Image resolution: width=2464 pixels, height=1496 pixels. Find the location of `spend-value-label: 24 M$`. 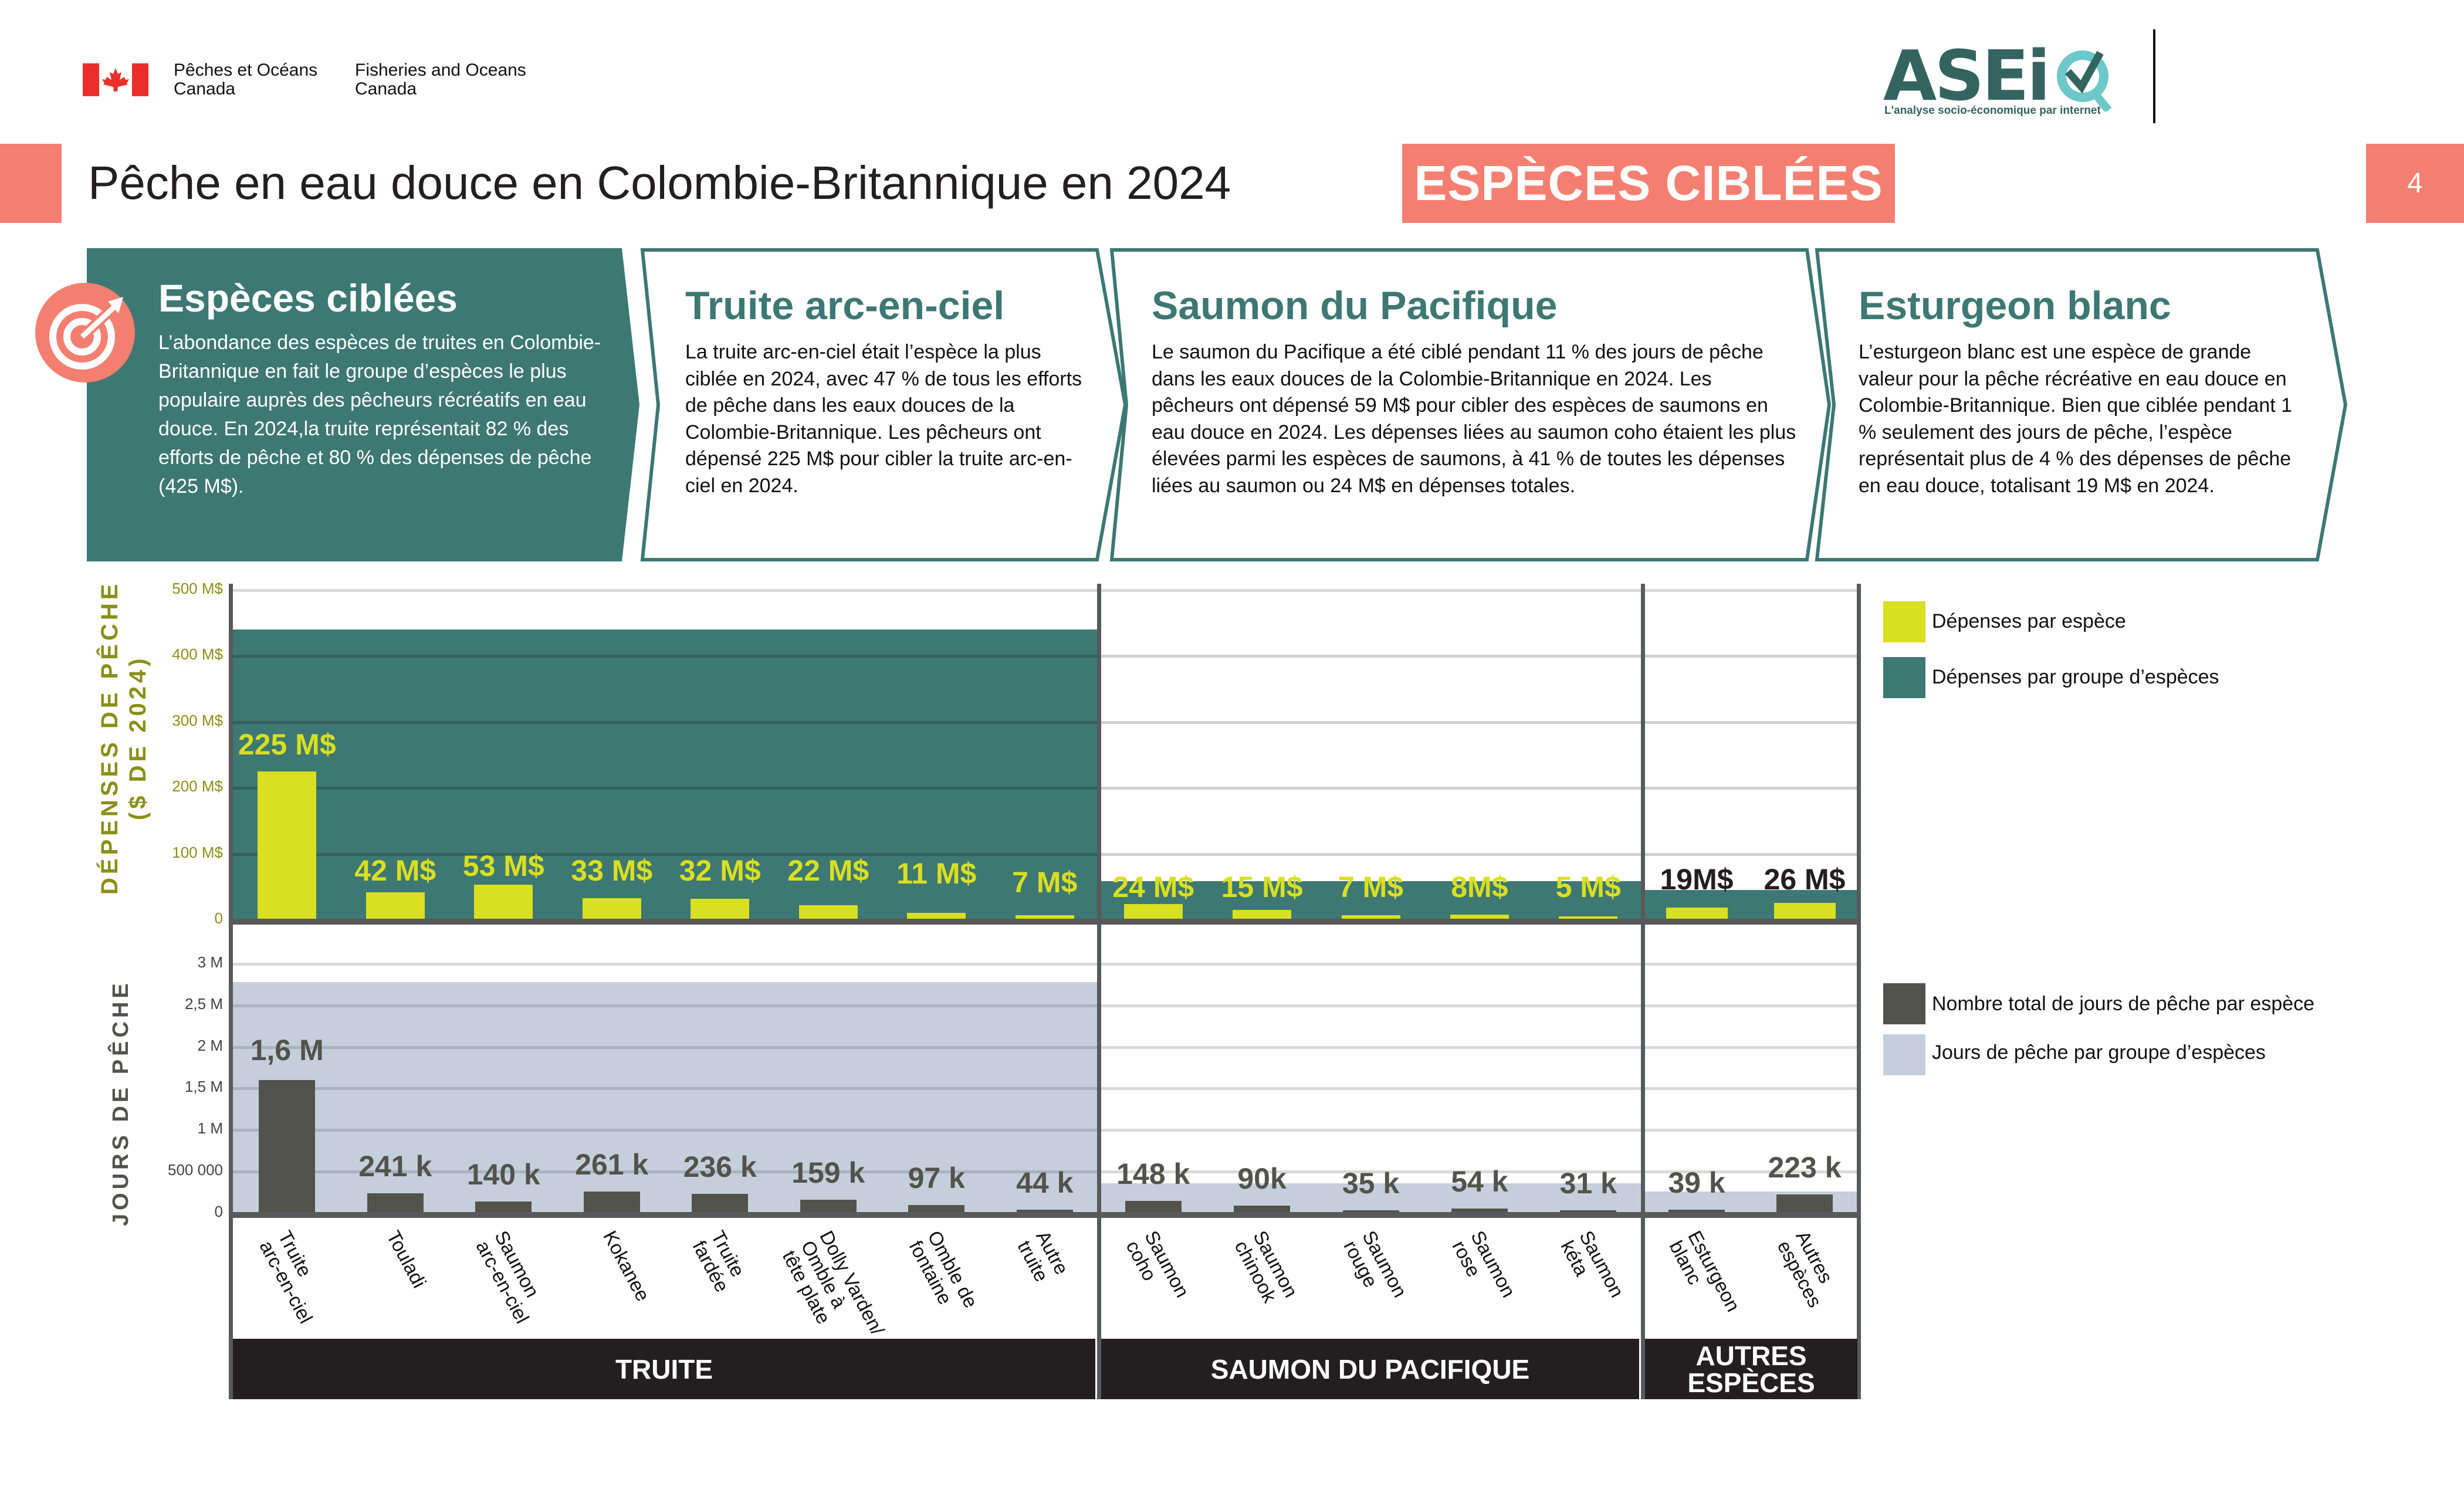

spend-value-label: 24 M$ is located at coordinates (1153, 887).